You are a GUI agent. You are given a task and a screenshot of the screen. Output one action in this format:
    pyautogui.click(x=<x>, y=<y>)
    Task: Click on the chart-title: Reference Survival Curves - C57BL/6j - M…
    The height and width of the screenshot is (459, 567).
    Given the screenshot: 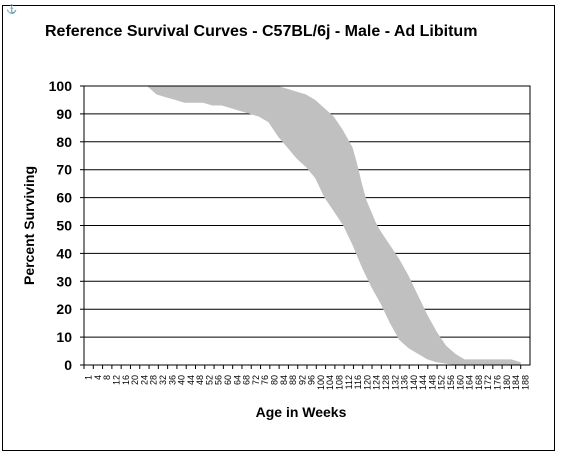 What is the action you would take?
    pyautogui.click(x=261, y=31)
    